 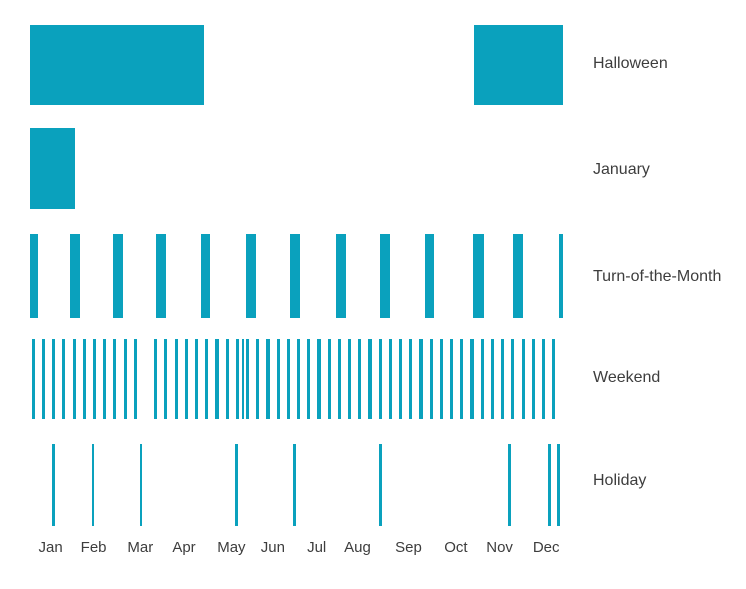 I want to click on row-label-weekend: Weekend, so click(x=627, y=377).